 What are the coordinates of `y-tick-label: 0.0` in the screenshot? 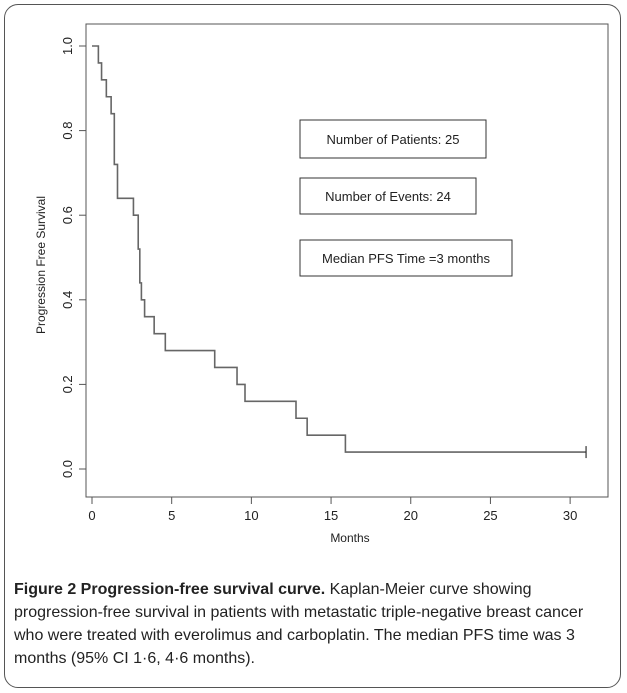 It's located at (67, 469).